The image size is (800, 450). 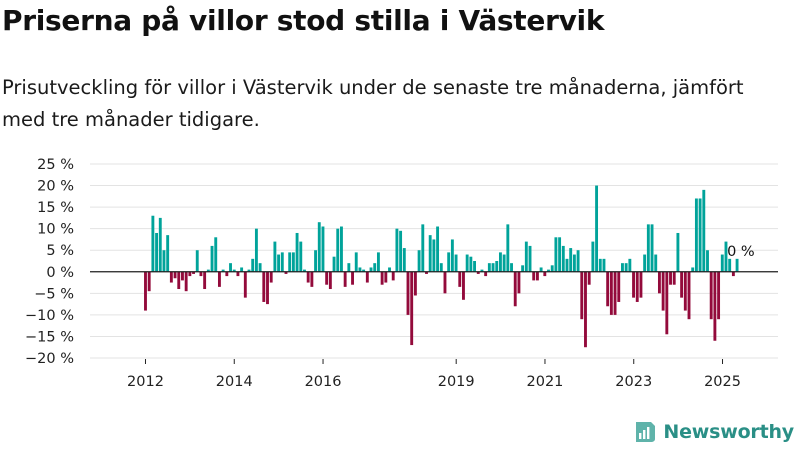 I want to click on y-tick-label: 0 %, so click(x=60, y=273).